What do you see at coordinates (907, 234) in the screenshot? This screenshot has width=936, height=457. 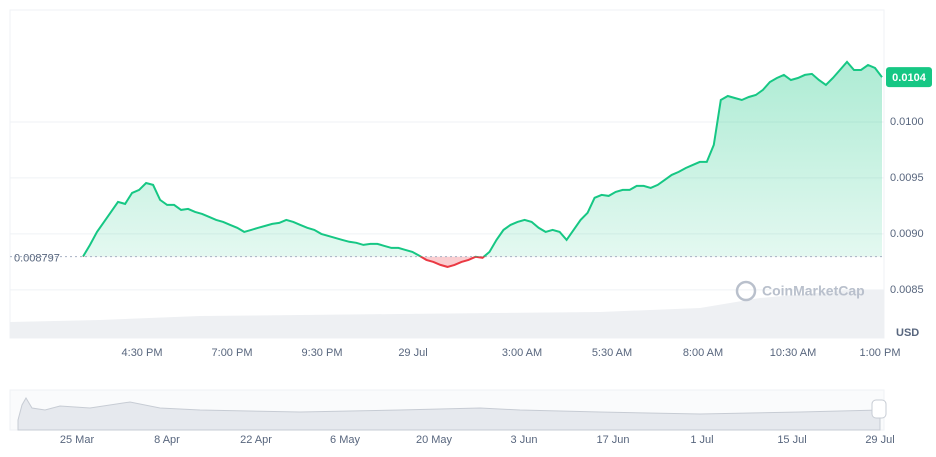 I see `y-tick-label: 0.0090` at bounding box center [907, 234].